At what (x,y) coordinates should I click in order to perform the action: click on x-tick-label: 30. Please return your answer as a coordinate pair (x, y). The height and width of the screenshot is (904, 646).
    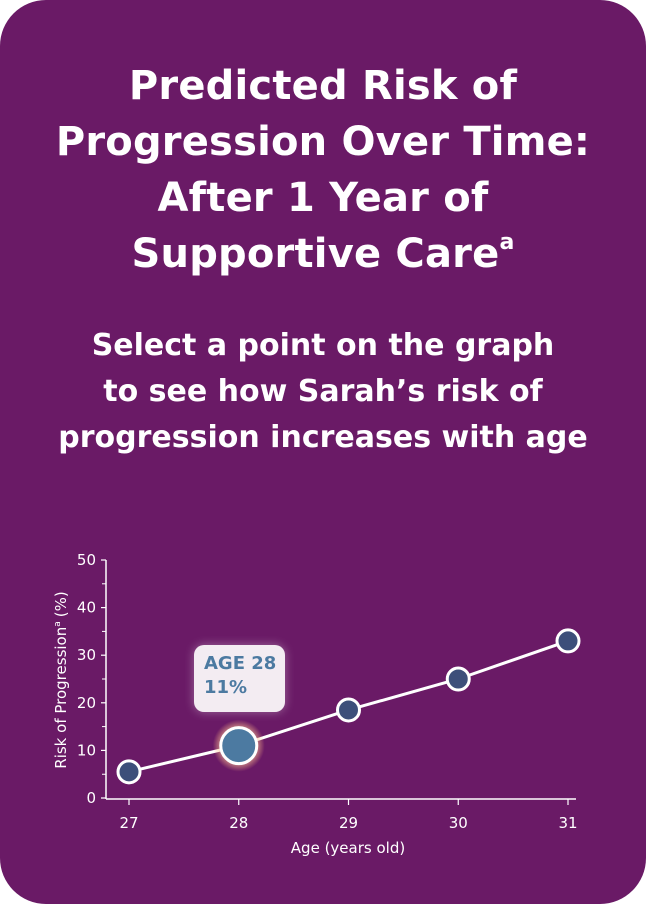
    Looking at the image, I should click on (458, 823).